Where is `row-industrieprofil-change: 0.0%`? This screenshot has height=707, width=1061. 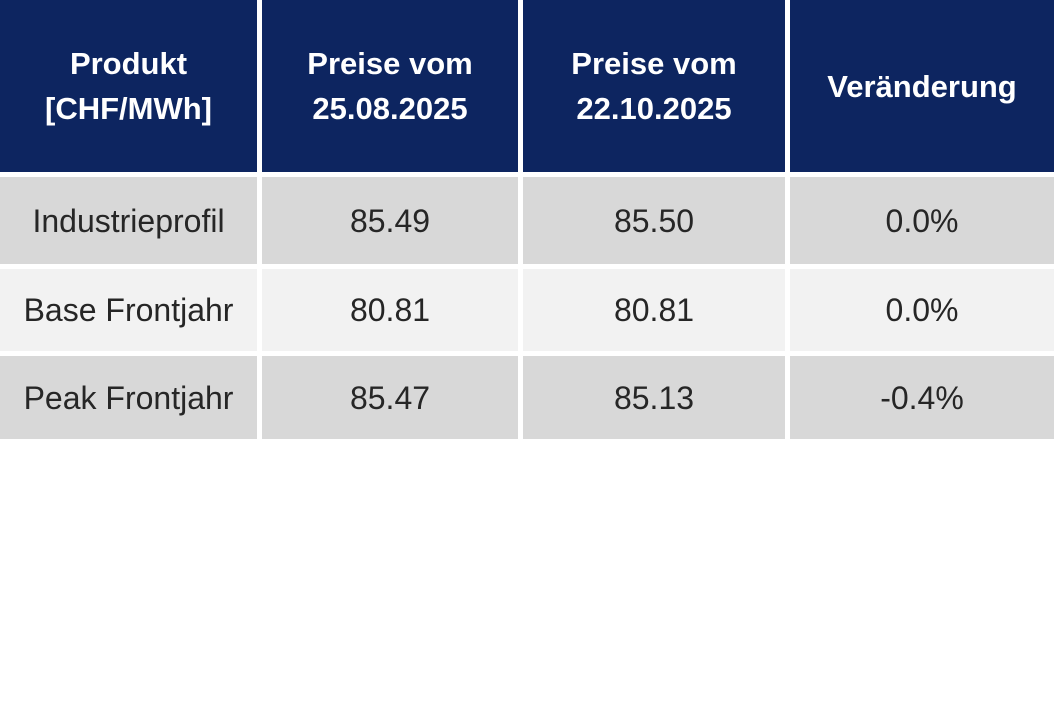
row-industrieprofil-change: 0.0% is located at coordinates (922, 220).